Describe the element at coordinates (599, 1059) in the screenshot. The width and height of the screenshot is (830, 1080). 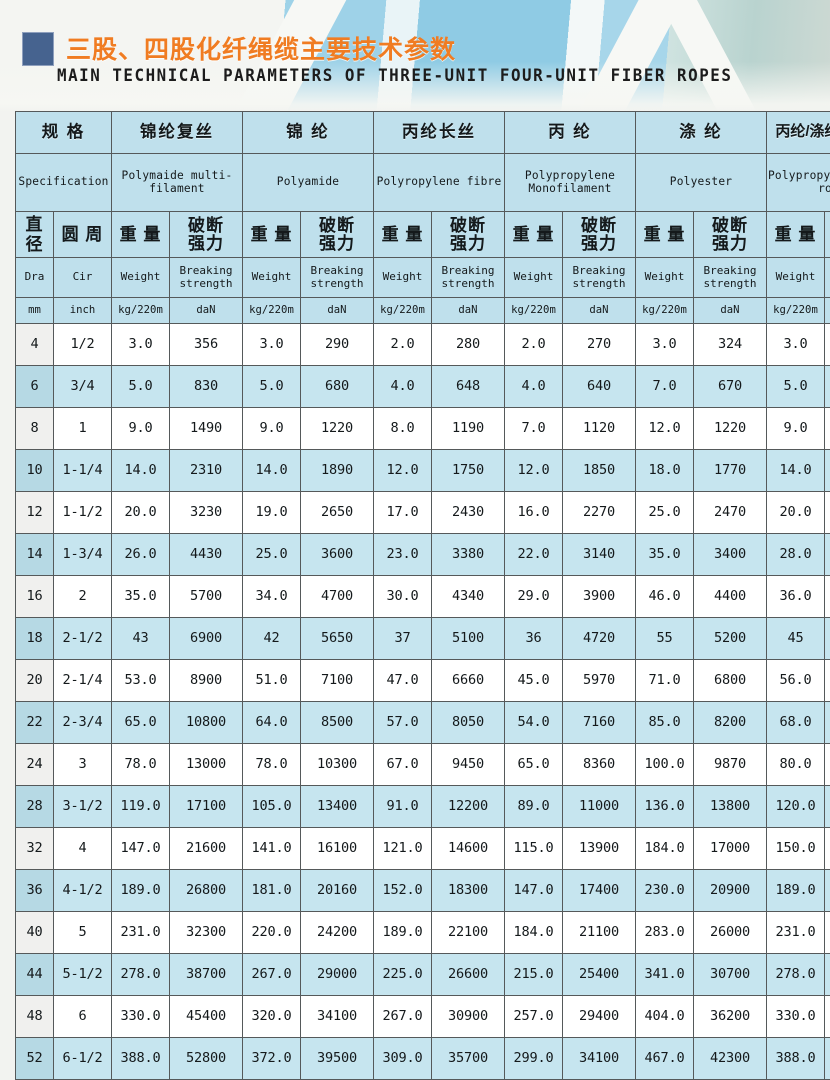
I see `cell-breaking-strength-g4: 34100` at that location.